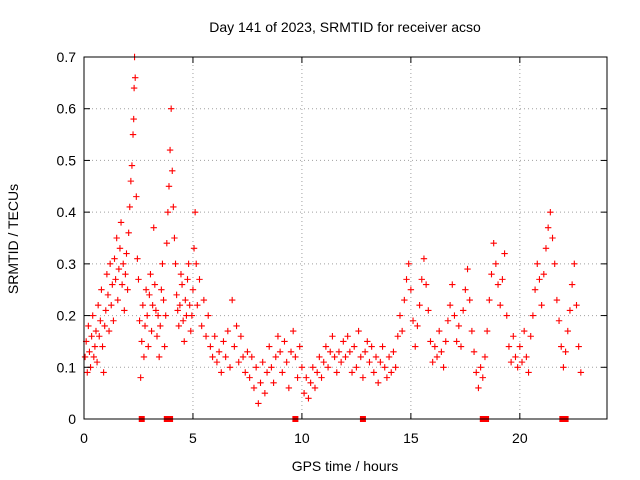 The width and height of the screenshot is (640, 480). Describe the element at coordinates (67, 160) in the screenshot. I see `y-tick-label: 0.5` at that location.